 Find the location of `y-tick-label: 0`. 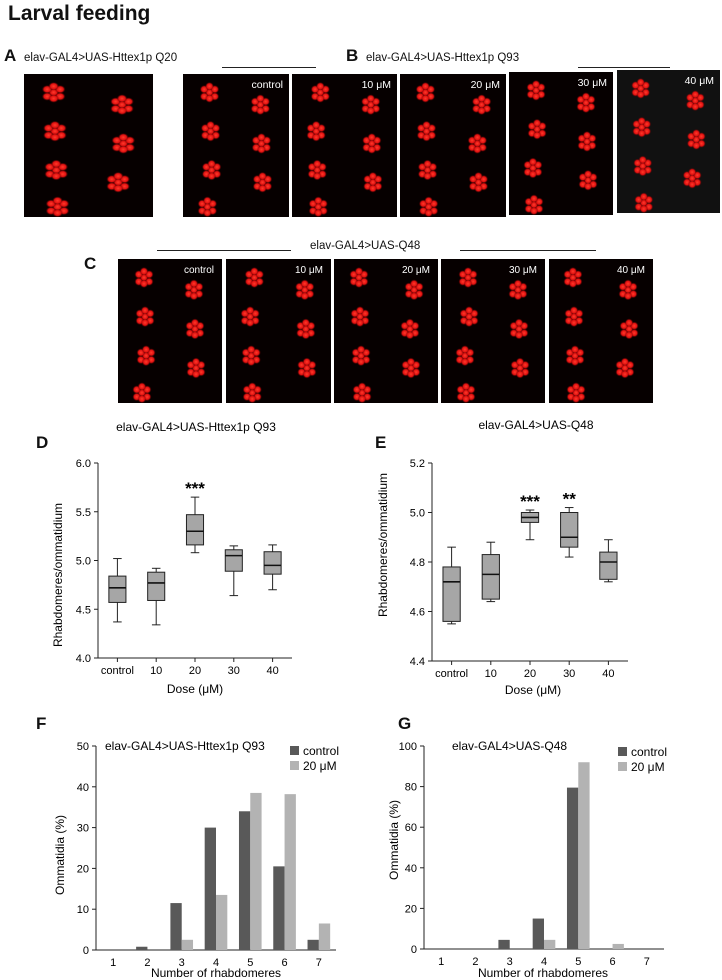

y-tick-label: 0 is located at coordinates (86, 951).